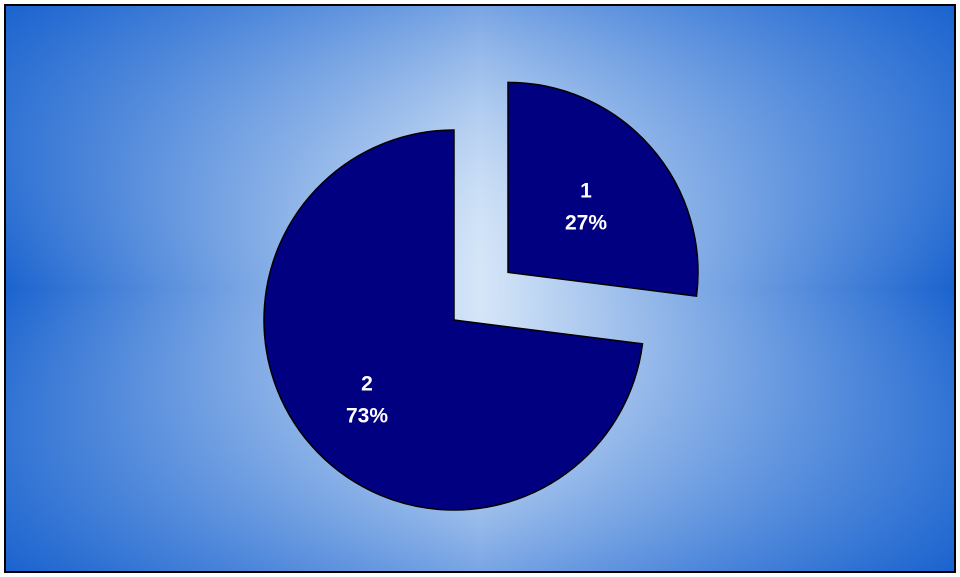 This screenshot has width=960, height=577. Describe the element at coordinates (586, 223) in the screenshot. I see `slice-percent-label: 27%` at that location.